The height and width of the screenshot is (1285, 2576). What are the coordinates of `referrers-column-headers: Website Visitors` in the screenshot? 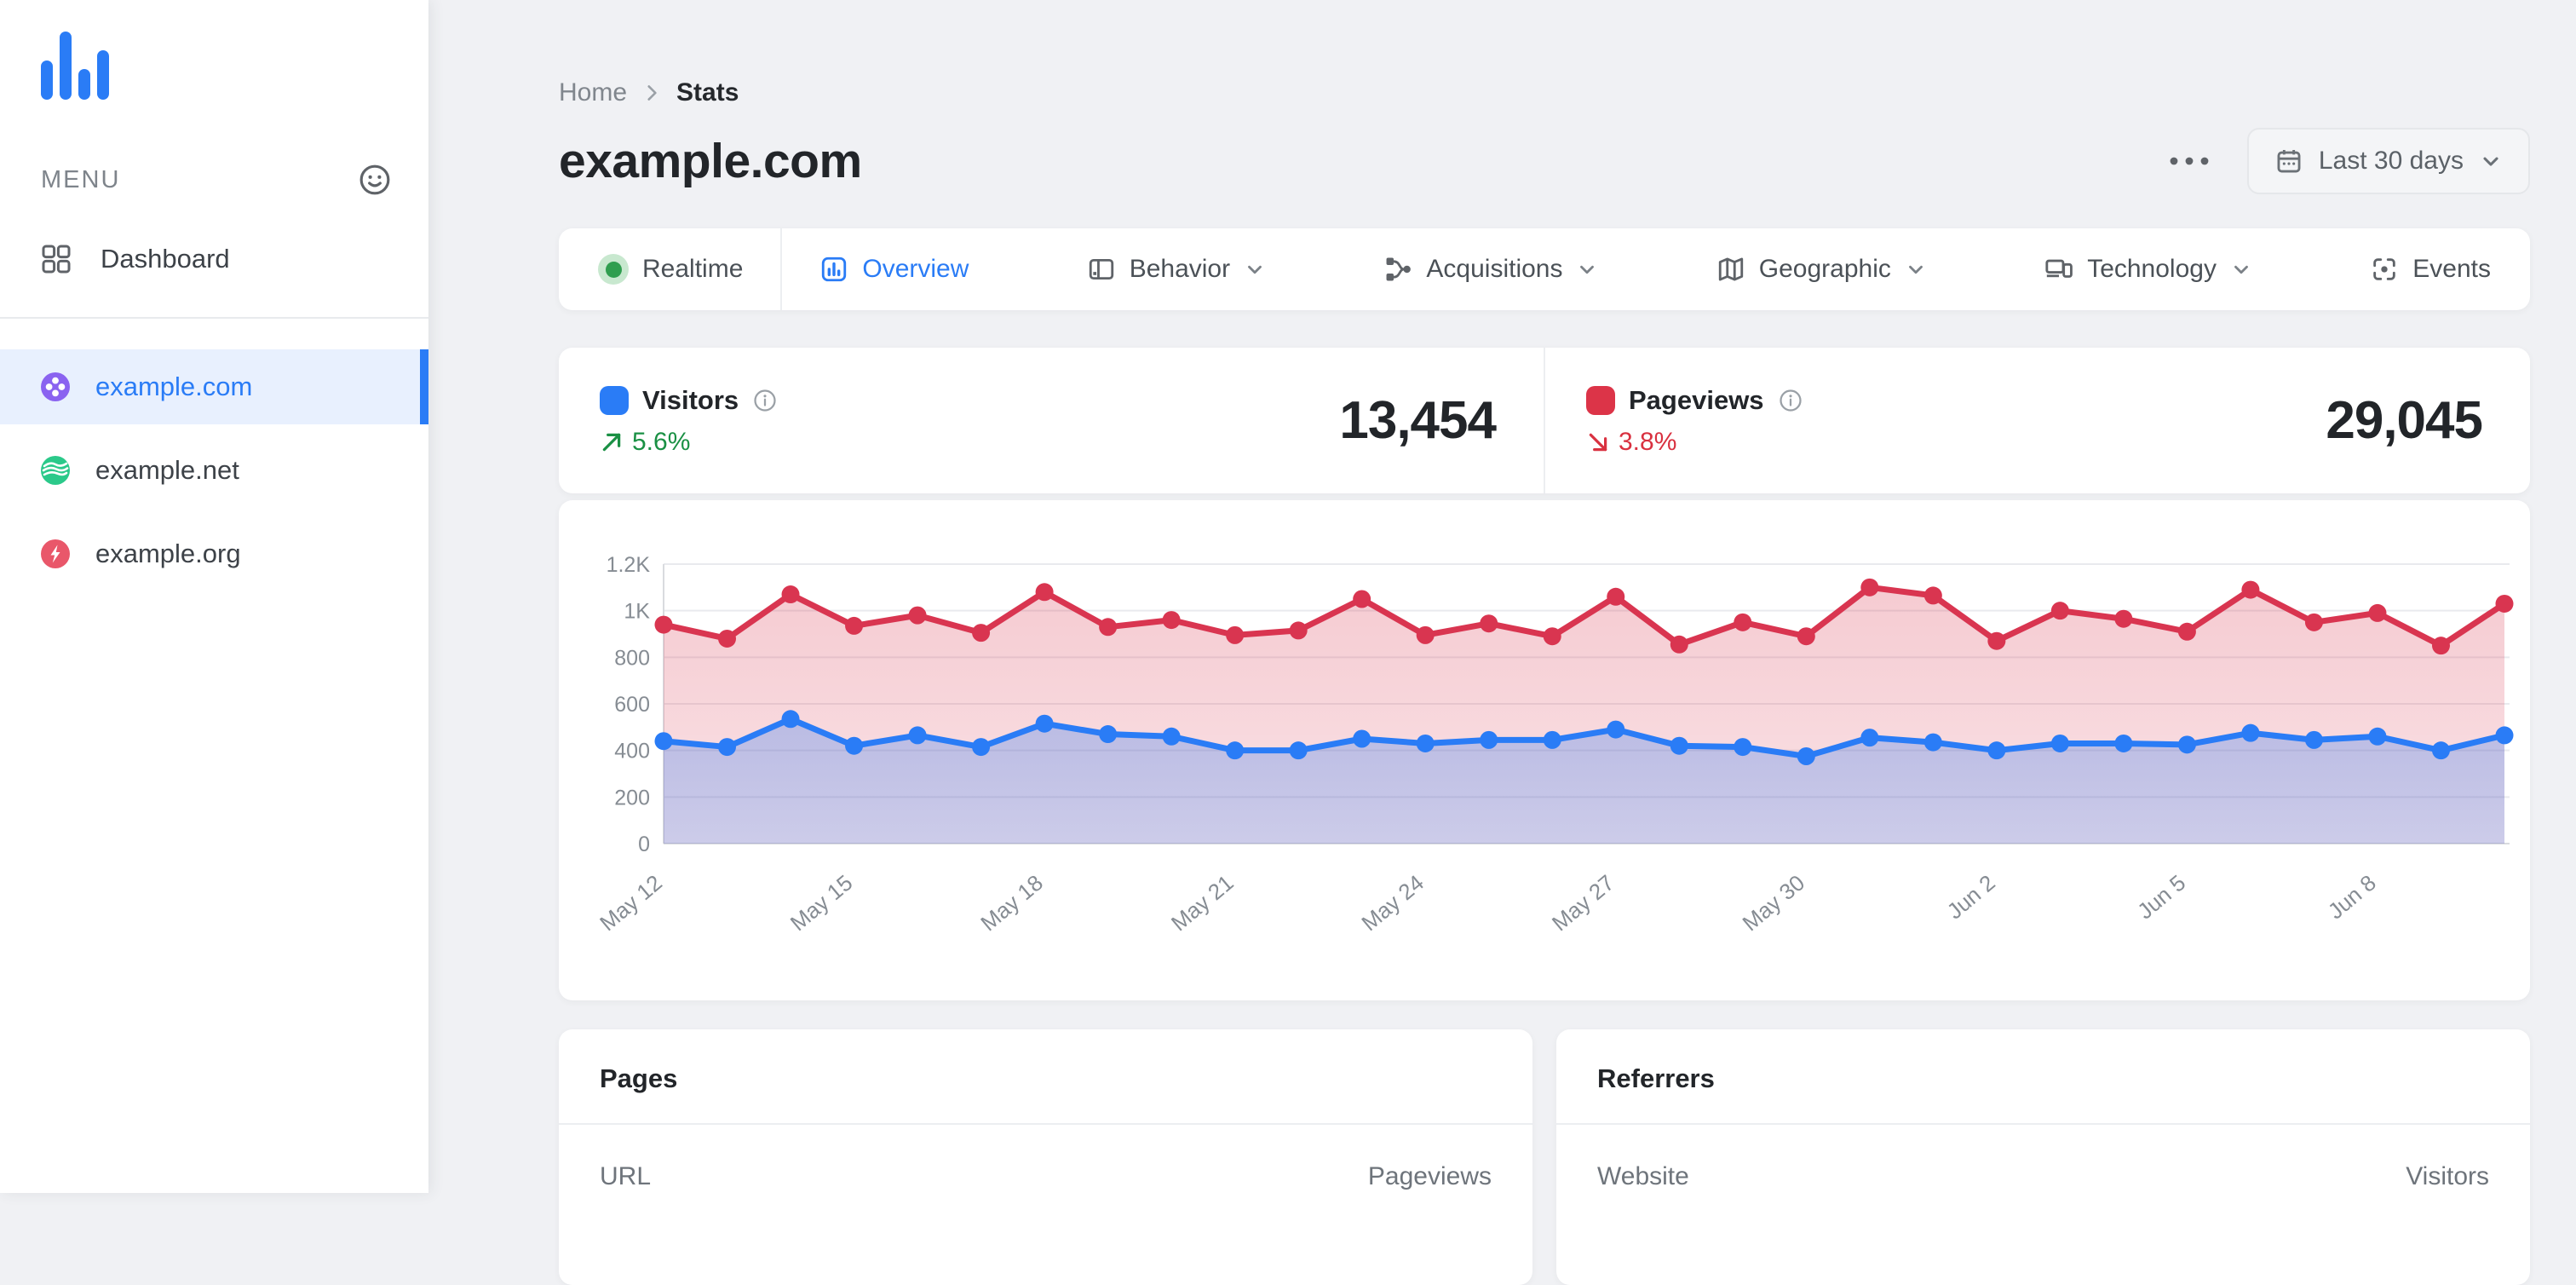 It's located at (2043, 1158).